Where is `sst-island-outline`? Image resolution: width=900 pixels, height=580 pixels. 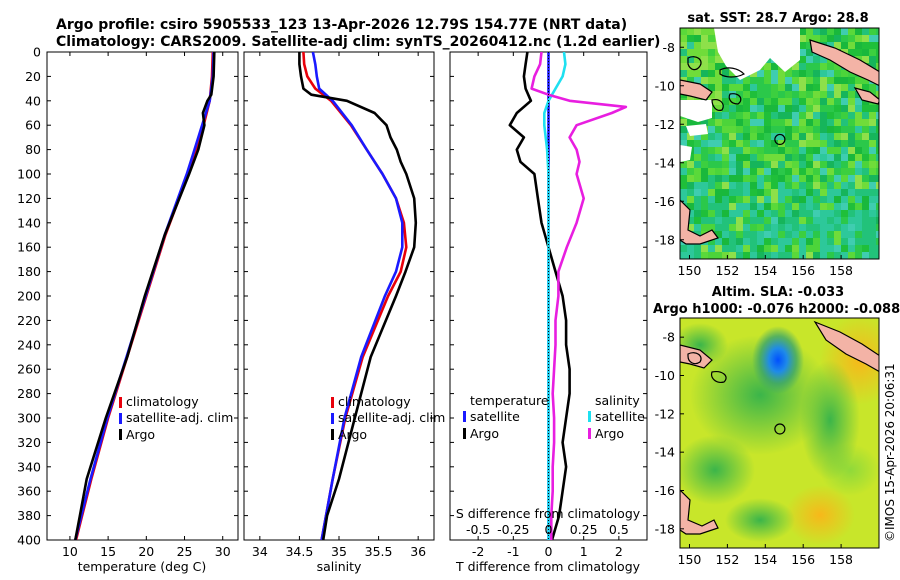 sst-island-outline is located at coordinates (717, 105).